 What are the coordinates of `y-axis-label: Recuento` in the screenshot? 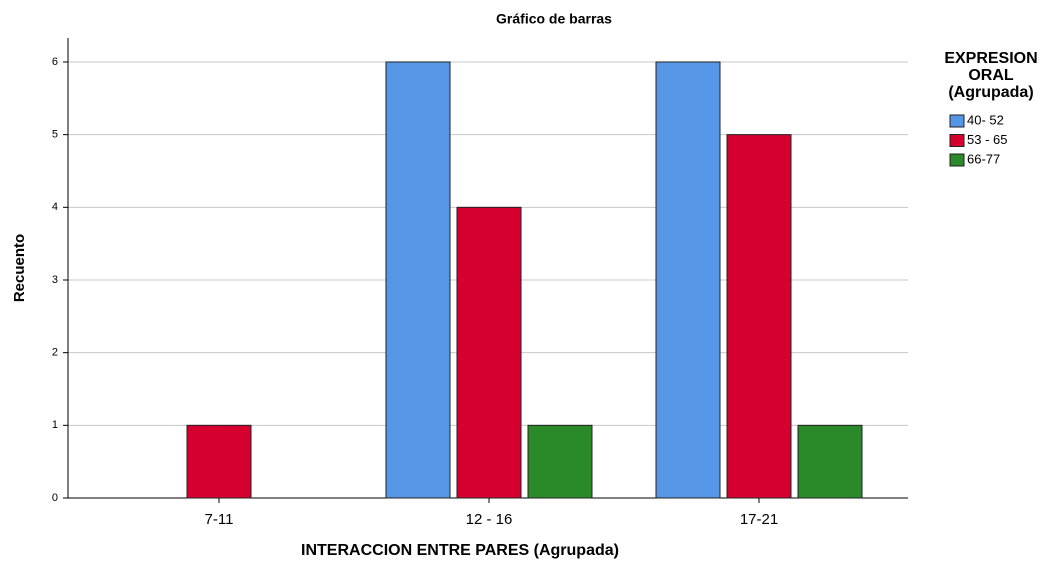 It's located at (19, 268).